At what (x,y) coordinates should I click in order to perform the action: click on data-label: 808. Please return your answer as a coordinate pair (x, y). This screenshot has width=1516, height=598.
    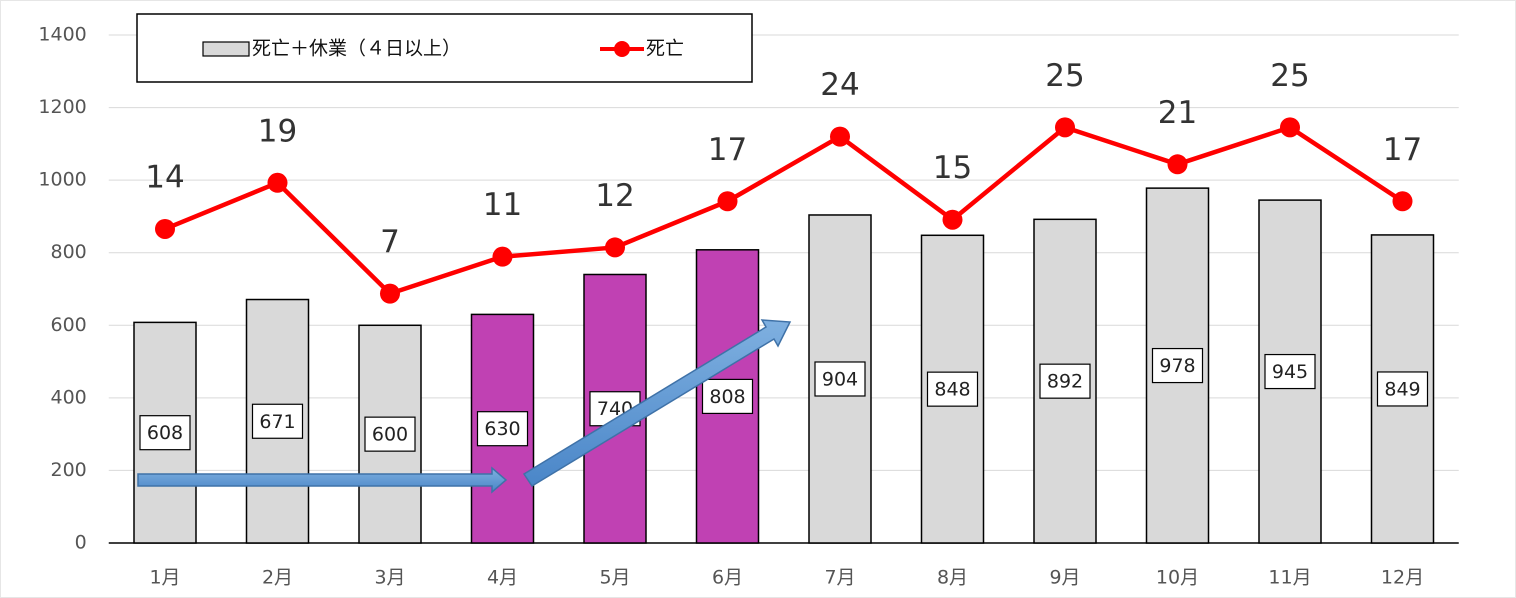
    Looking at the image, I should click on (727, 397).